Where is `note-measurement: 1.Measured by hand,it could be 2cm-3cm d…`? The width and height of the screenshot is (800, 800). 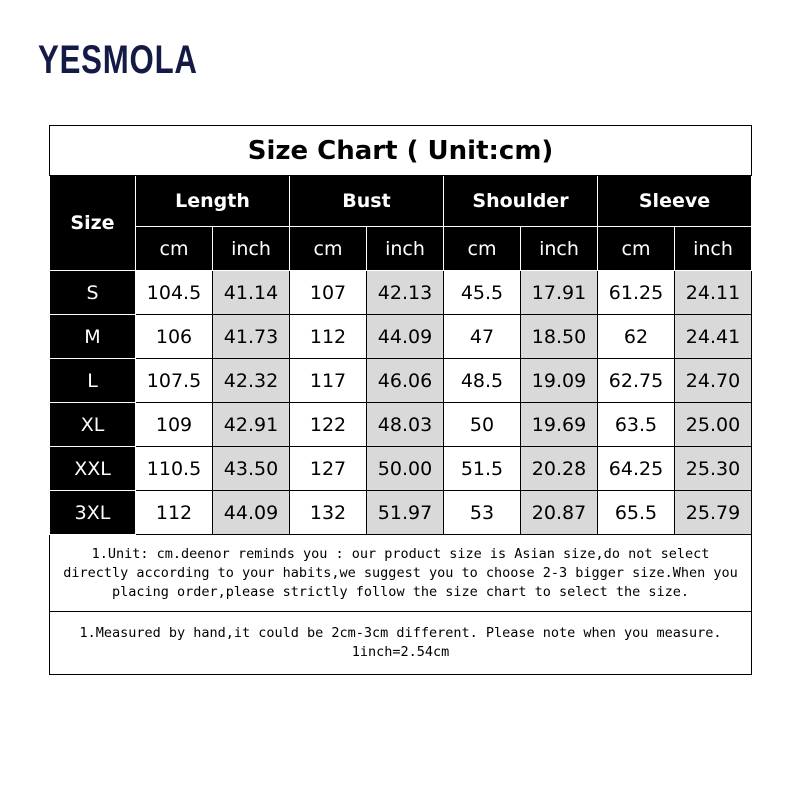 note-measurement: 1.Measured by hand,it could be 2cm-3cm d… is located at coordinates (400, 643).